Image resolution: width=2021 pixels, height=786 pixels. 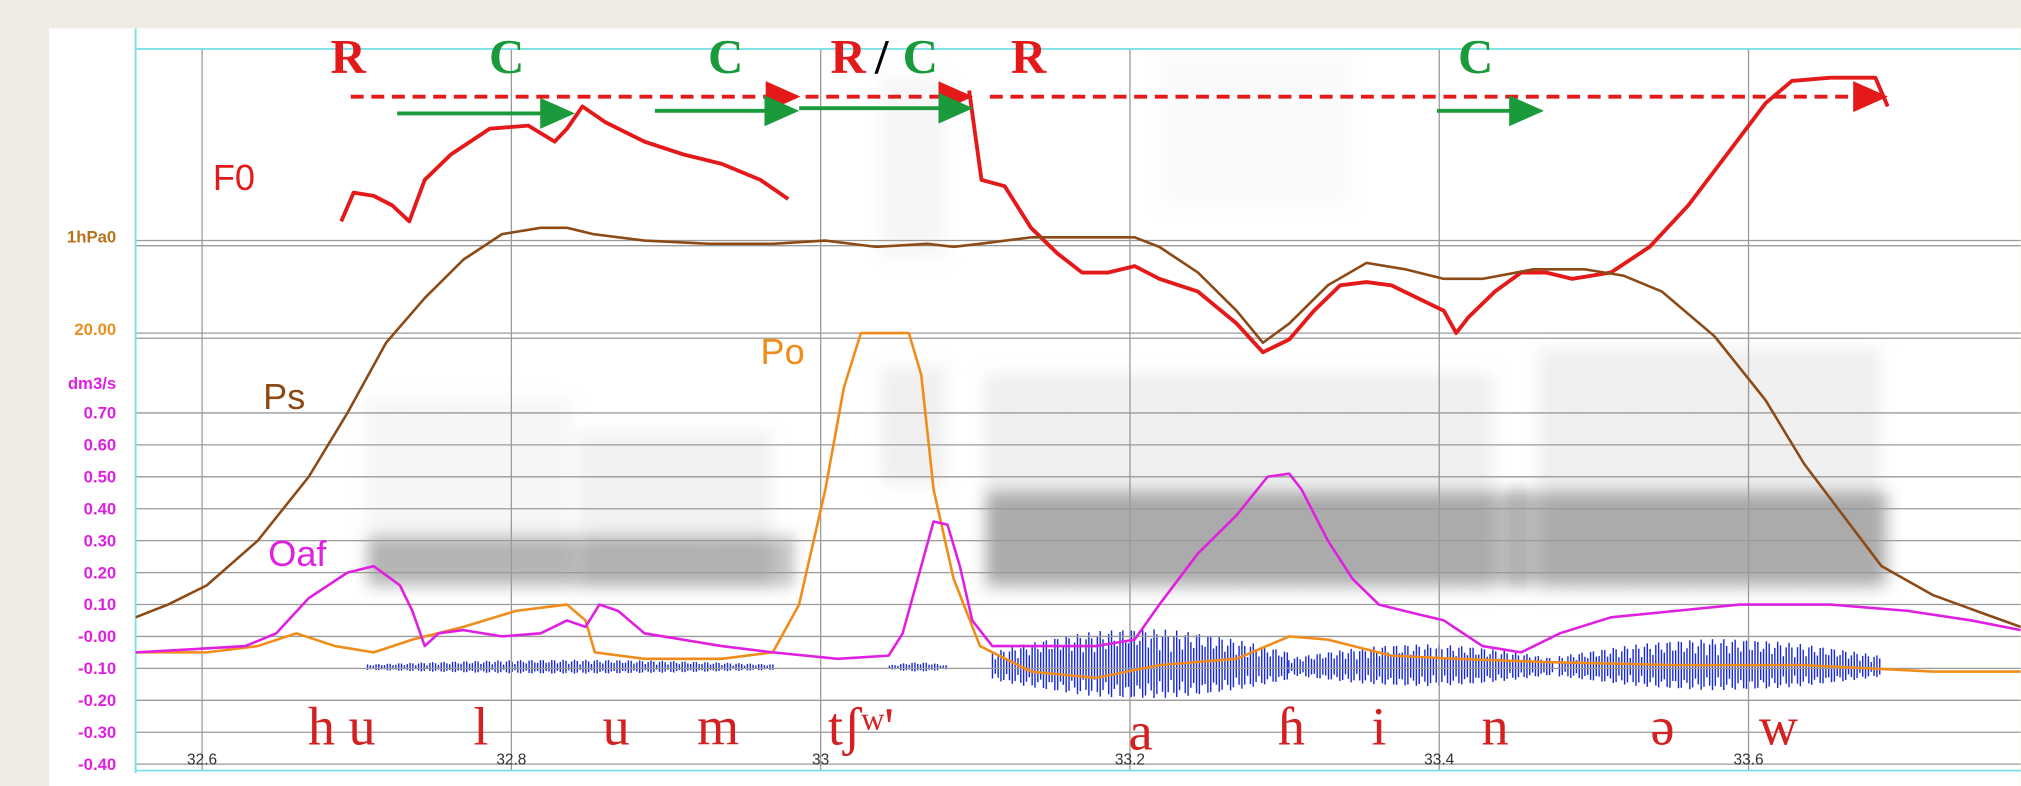 What do you see at coordinates (820, 759) in the screenshot?
I see `x-tick-label: 33` at bounding box center [820, 759].